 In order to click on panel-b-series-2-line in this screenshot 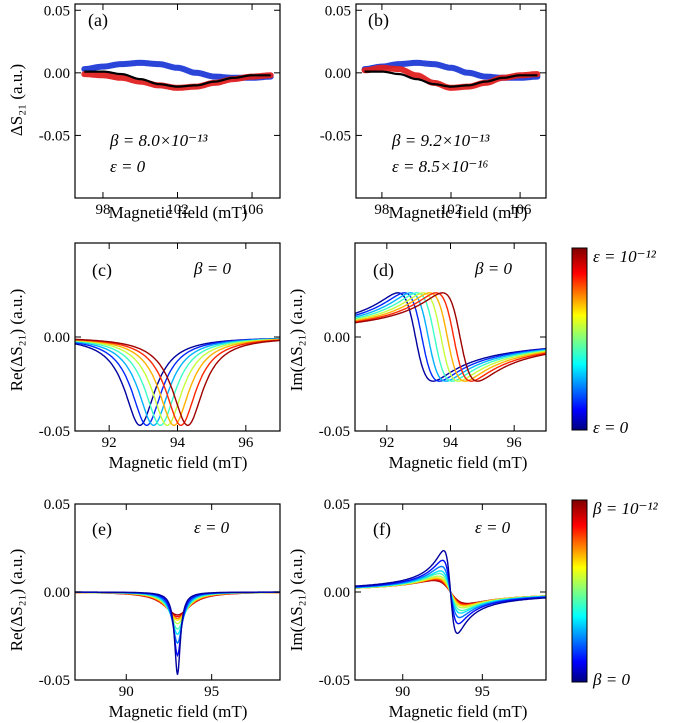, I will do `click(451, 79)`.